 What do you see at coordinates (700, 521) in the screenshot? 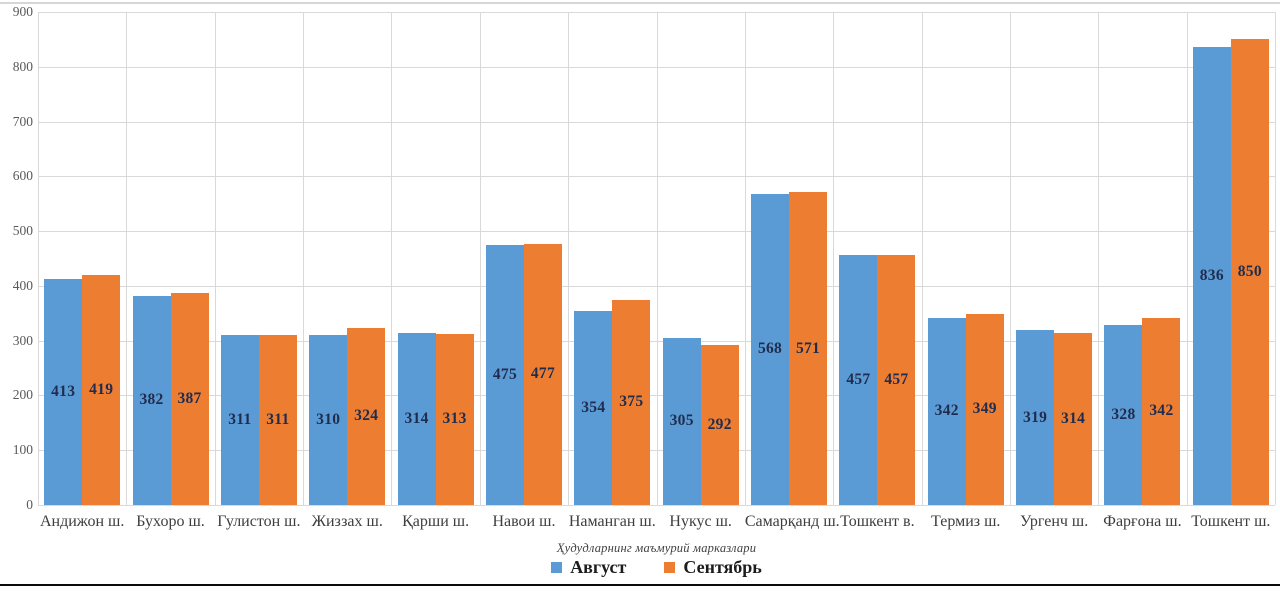
I see `x-category-label: Нукус ш.` at bounding box center [700, 521].